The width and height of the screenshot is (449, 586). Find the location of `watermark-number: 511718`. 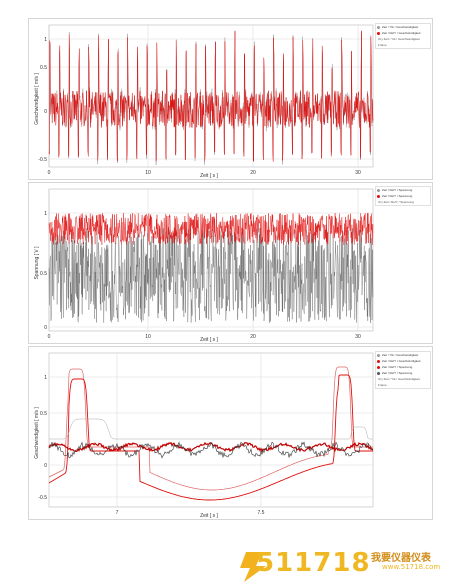

watermark-number: 511718 is located at coordinates (313, 563).